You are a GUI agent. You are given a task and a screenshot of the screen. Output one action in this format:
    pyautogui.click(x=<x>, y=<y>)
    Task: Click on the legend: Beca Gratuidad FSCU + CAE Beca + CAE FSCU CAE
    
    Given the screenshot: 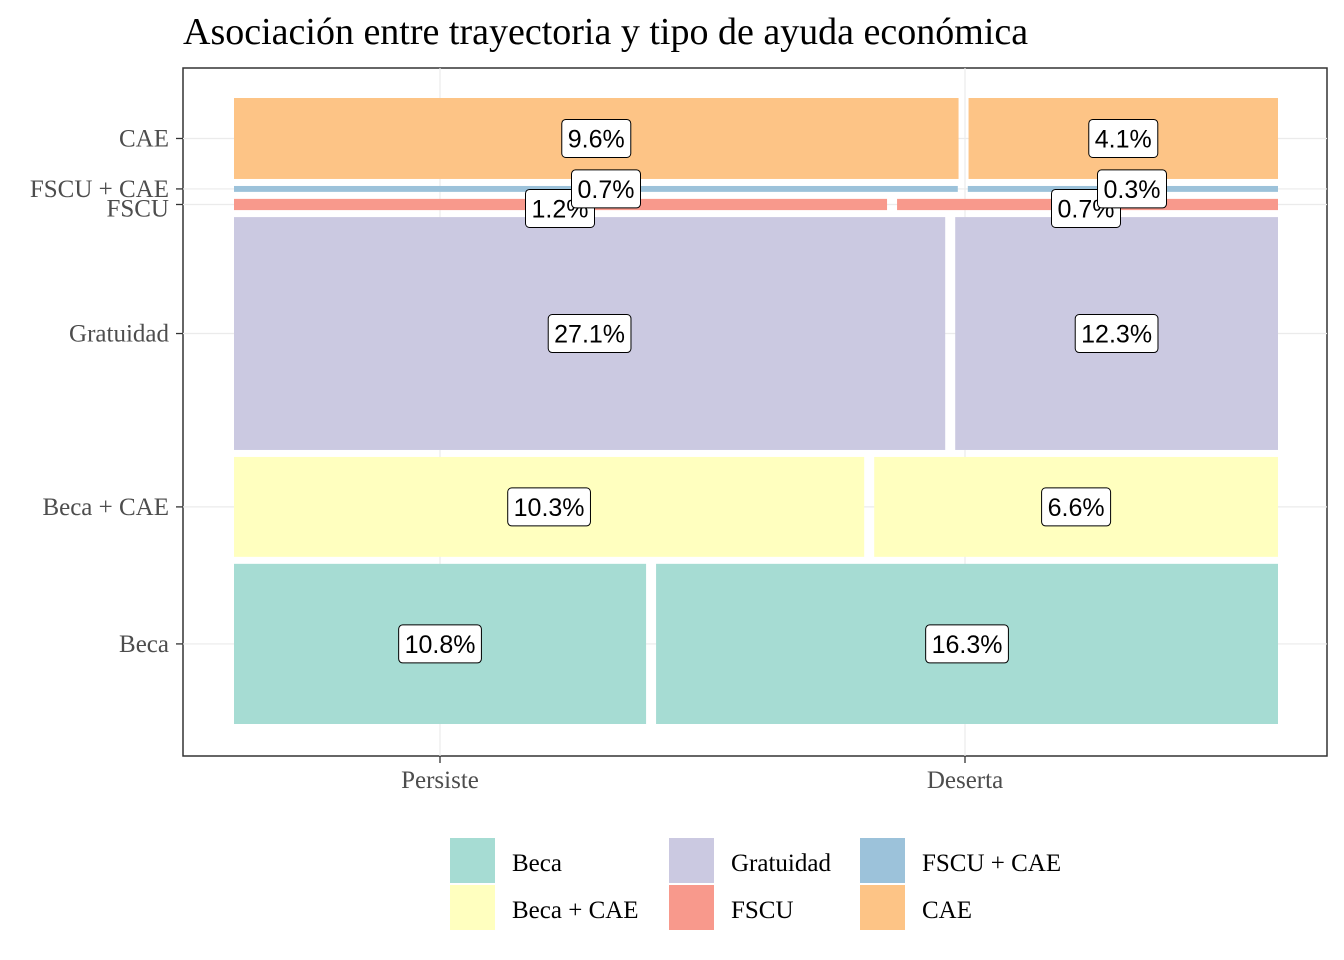 What is the action you would take?
    pyautogui.click(x=755, y=884)
    